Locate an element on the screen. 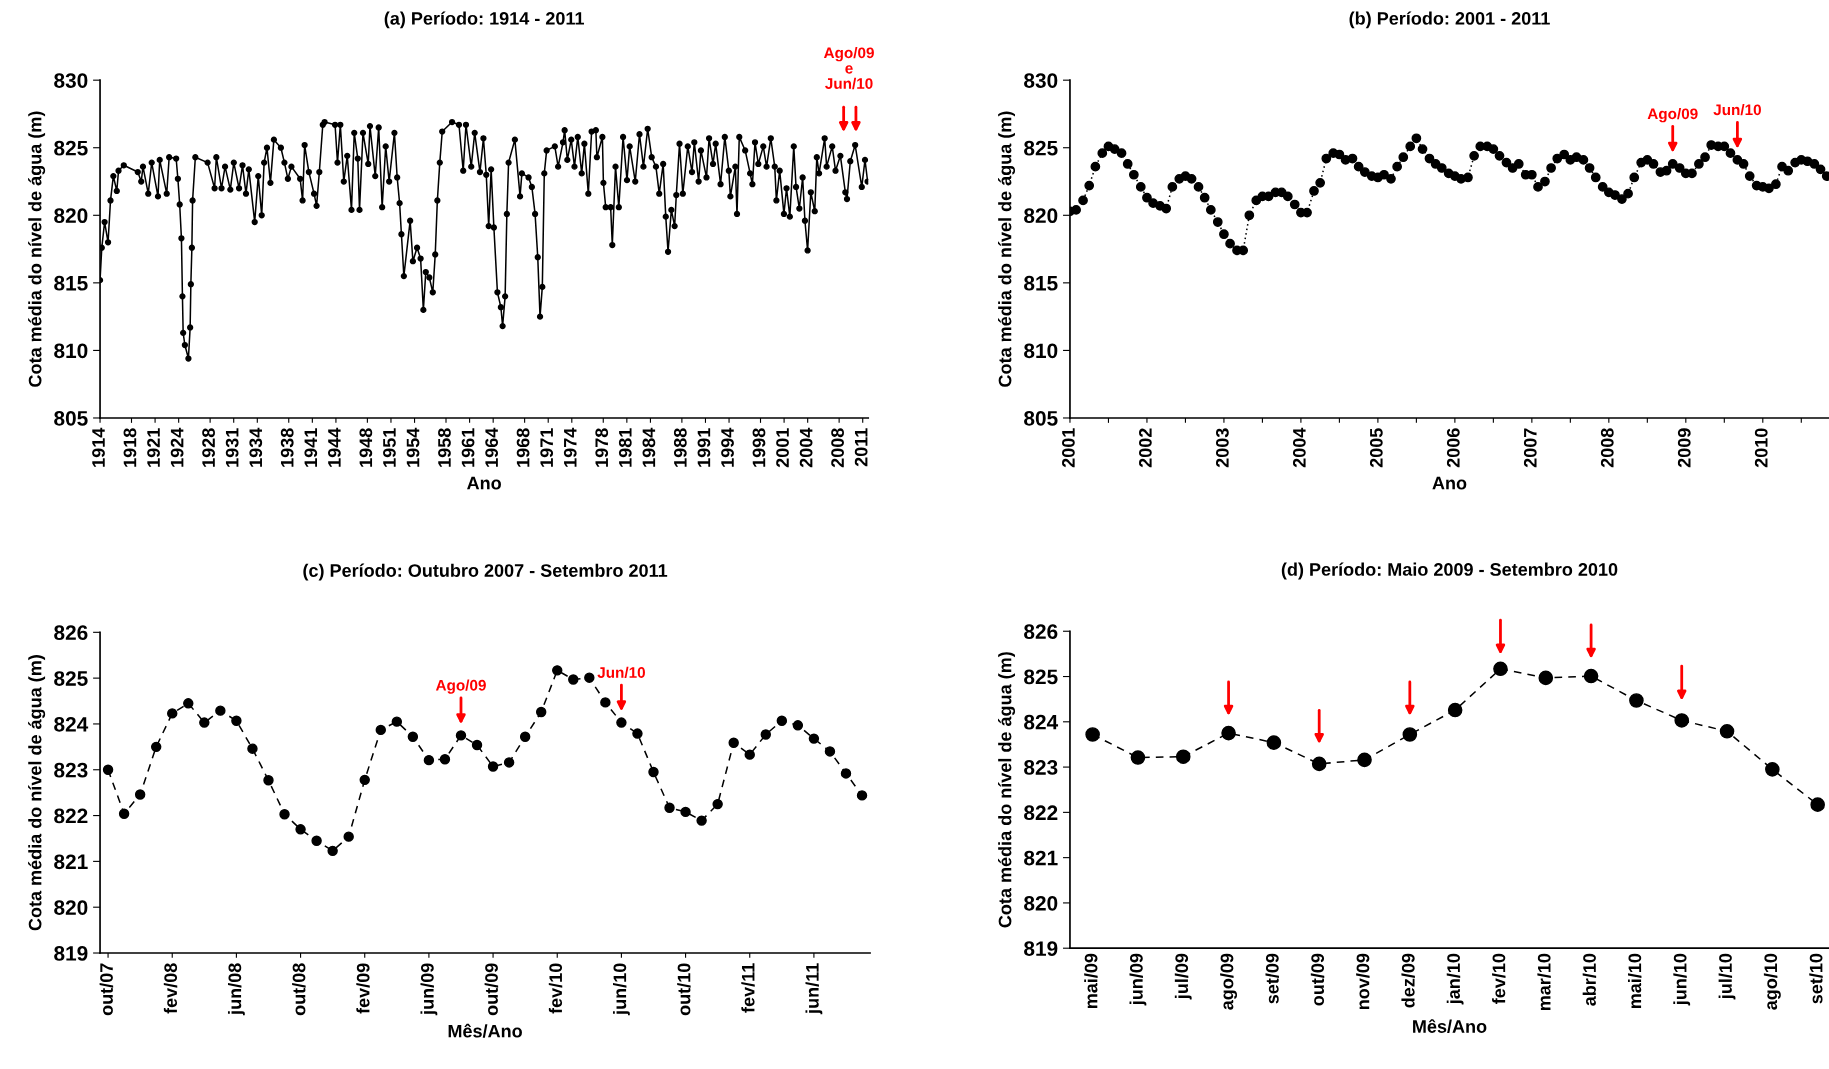  chart-title: (b) Período: 2001 - 2011 is located at coordinates (1449, 20).